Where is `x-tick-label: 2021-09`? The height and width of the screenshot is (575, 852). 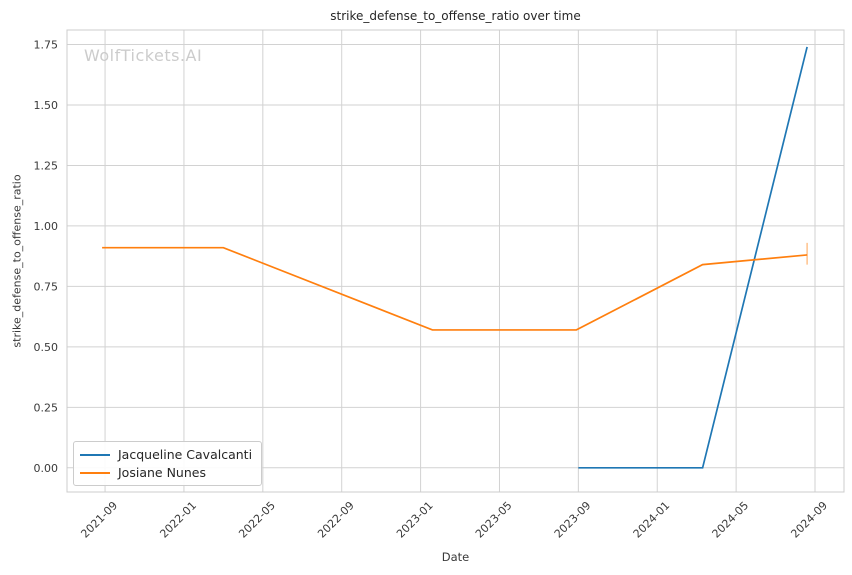
x-tick-label: 2021-09 is located at coordinates (99, 520).